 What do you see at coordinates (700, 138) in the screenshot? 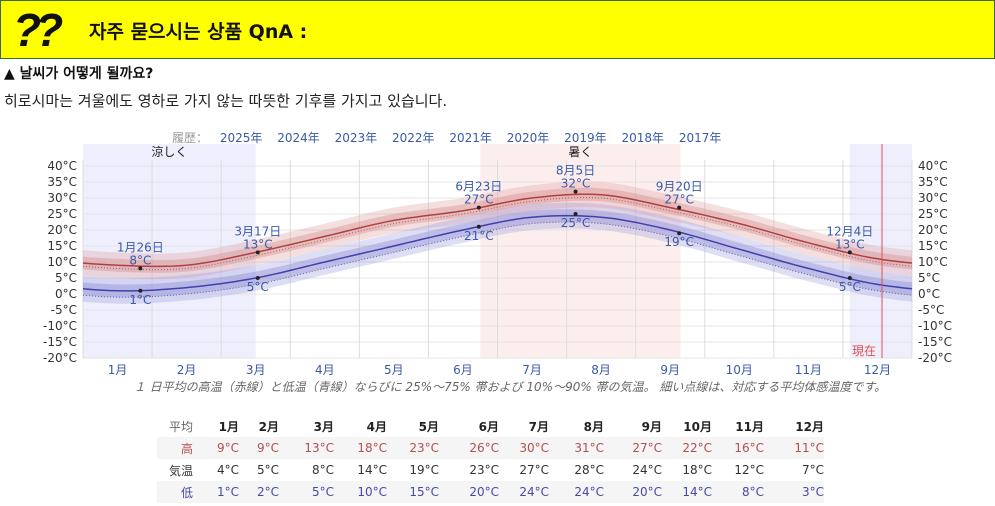
I see `year-link: 2017年` at bounding box center [700, 138].